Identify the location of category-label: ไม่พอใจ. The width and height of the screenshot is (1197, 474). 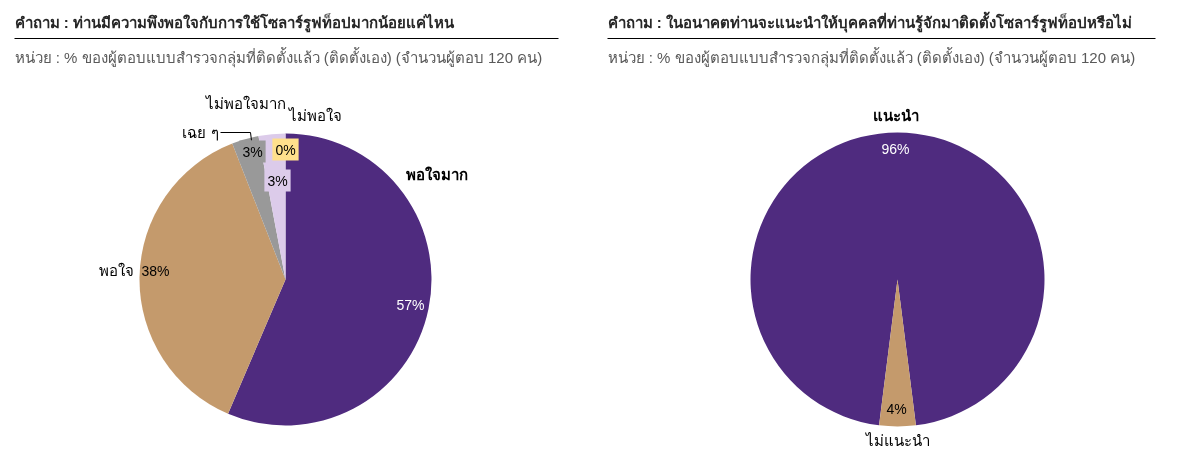
(315, 115).